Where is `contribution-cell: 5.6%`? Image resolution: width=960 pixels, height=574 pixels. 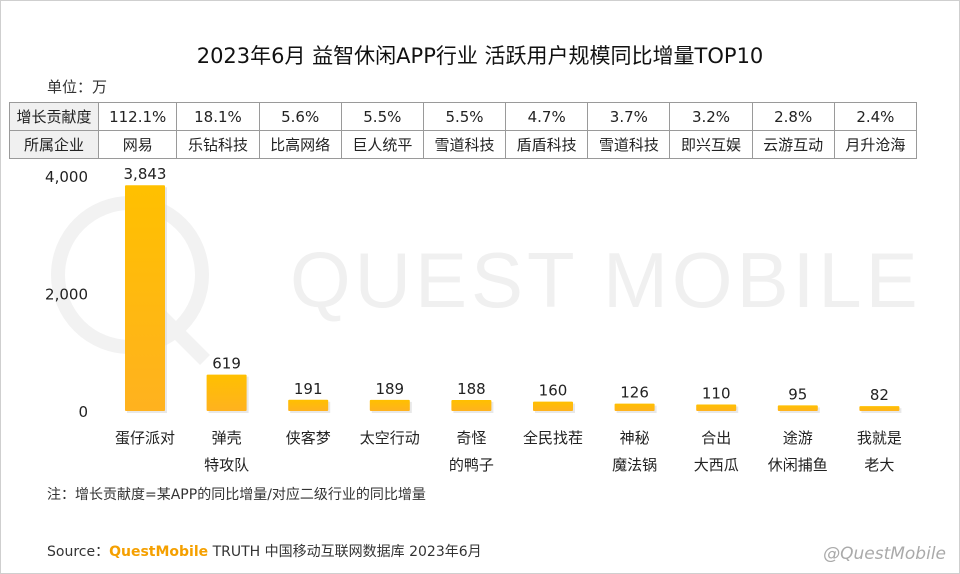
contribution-cell: 5.6% is located at coordinates (300, 116).